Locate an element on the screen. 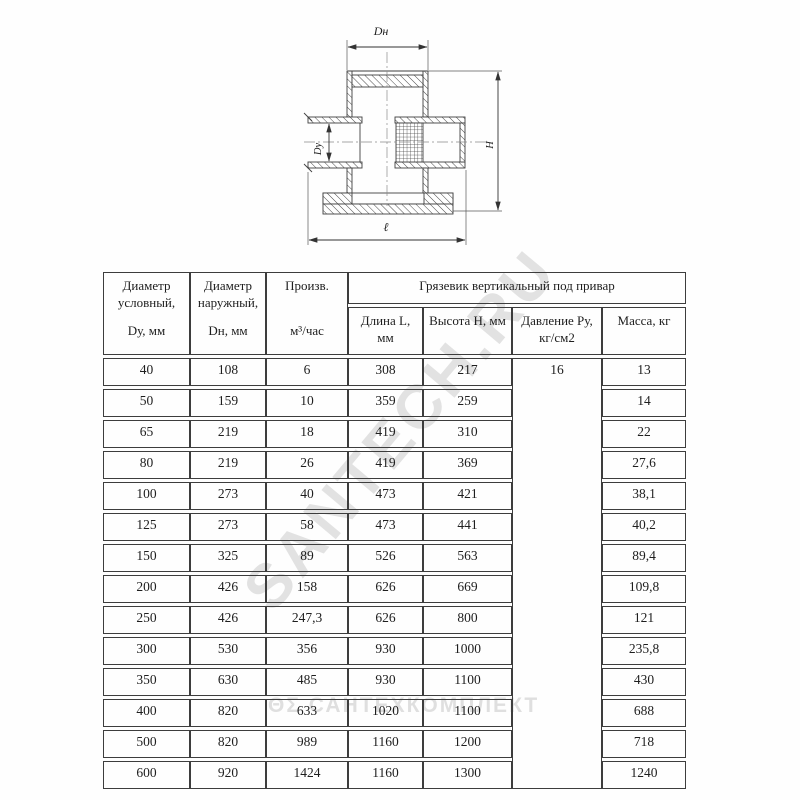  table-row: 250 426 247,3 626 800 121 is located at coordinates (394, 620).